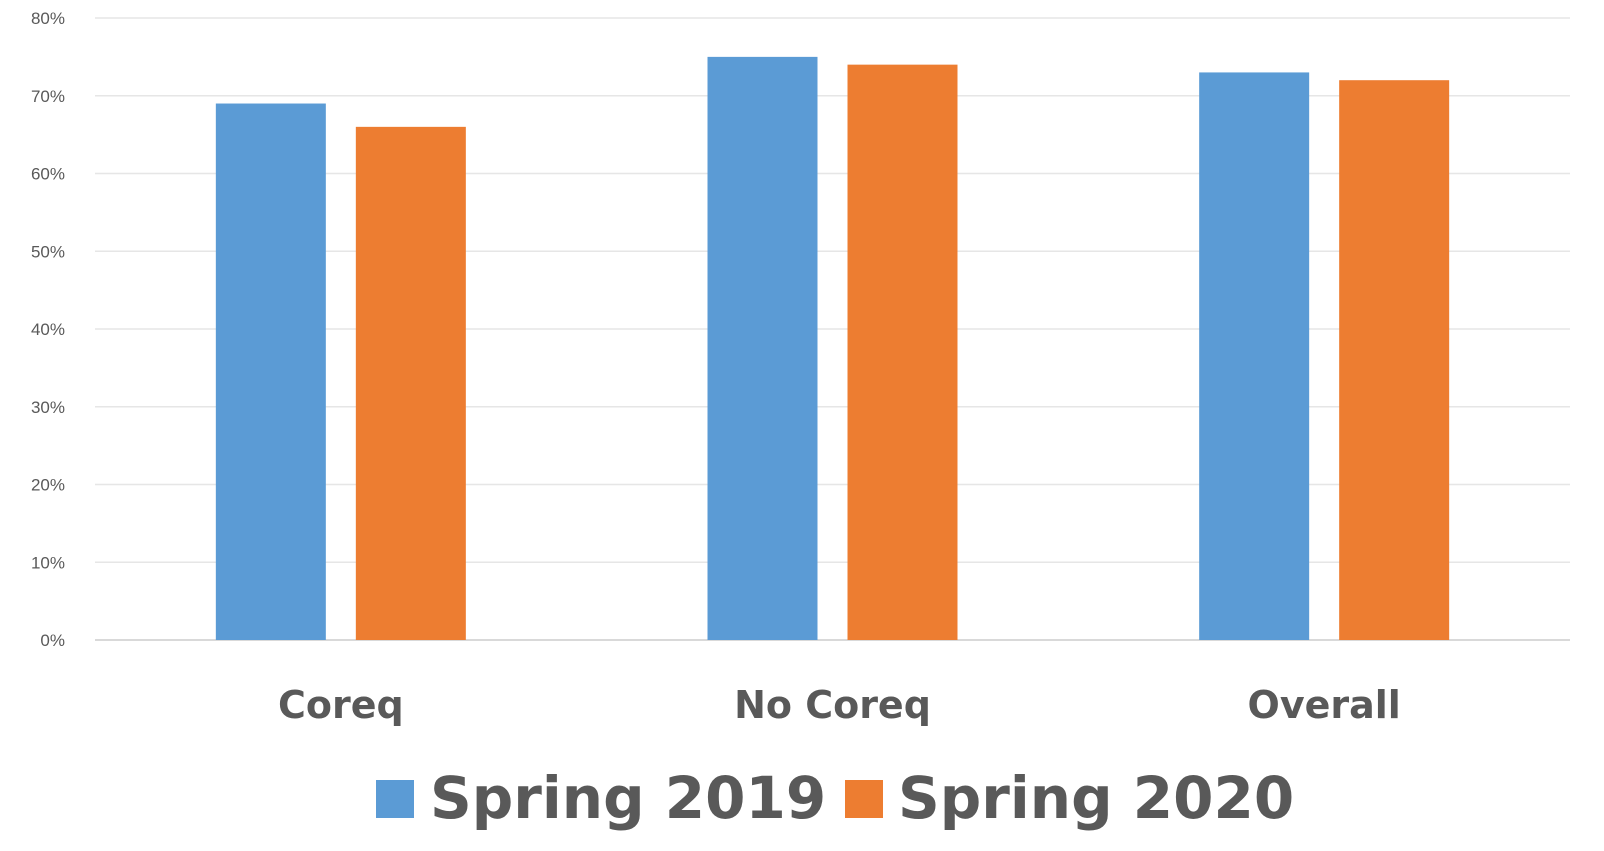 This screenshot has height=851, width=1604. What do you see at coordinates (1254, 356) in the screenshot?
I see `bar-overall-spring-2019` at bounding box center [1254, 356].